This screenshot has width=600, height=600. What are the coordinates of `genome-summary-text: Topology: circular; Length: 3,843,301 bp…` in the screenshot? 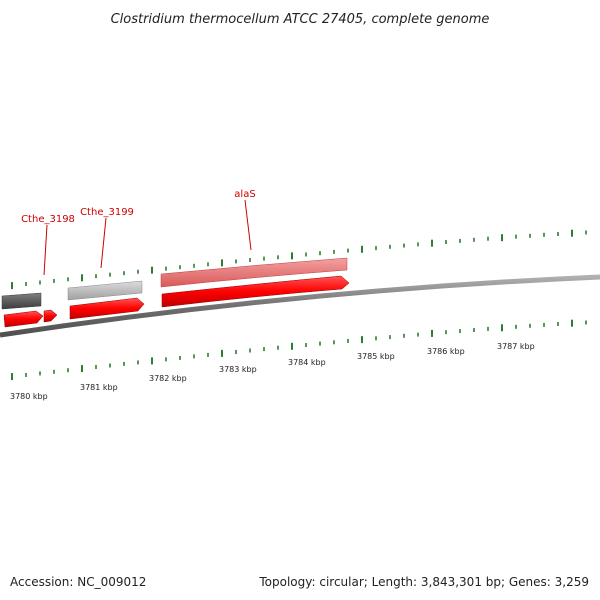 It's located at (423, 582).